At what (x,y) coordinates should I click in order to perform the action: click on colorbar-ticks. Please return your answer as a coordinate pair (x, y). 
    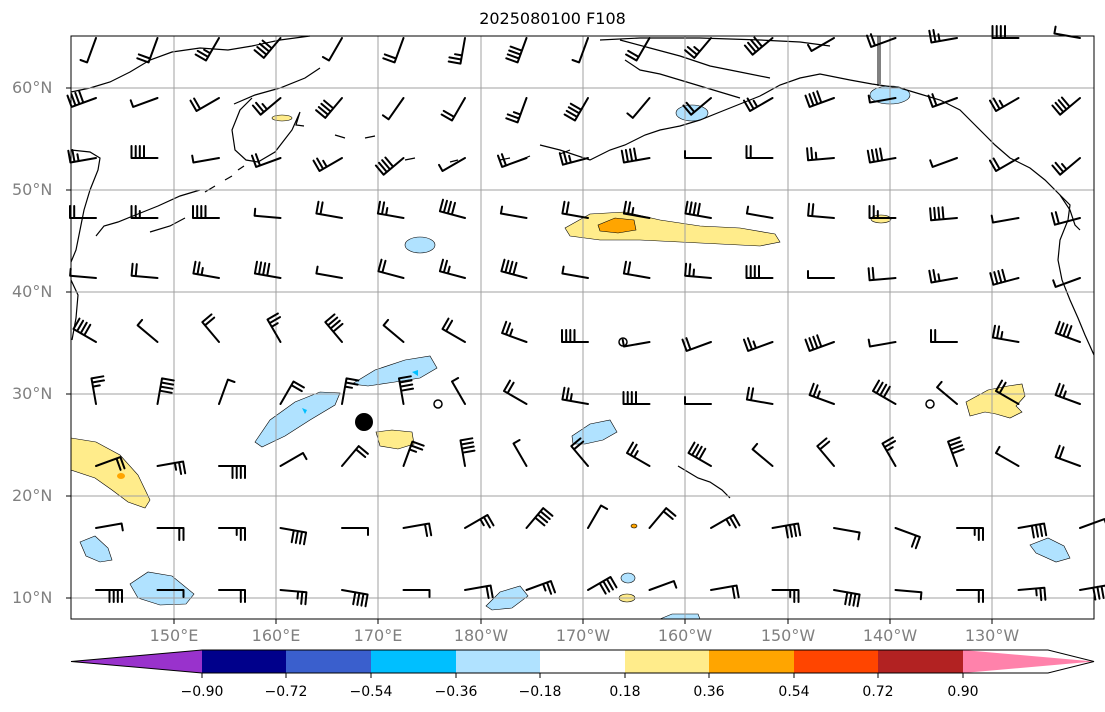
    Looking at the image, I should click on (582, 675).